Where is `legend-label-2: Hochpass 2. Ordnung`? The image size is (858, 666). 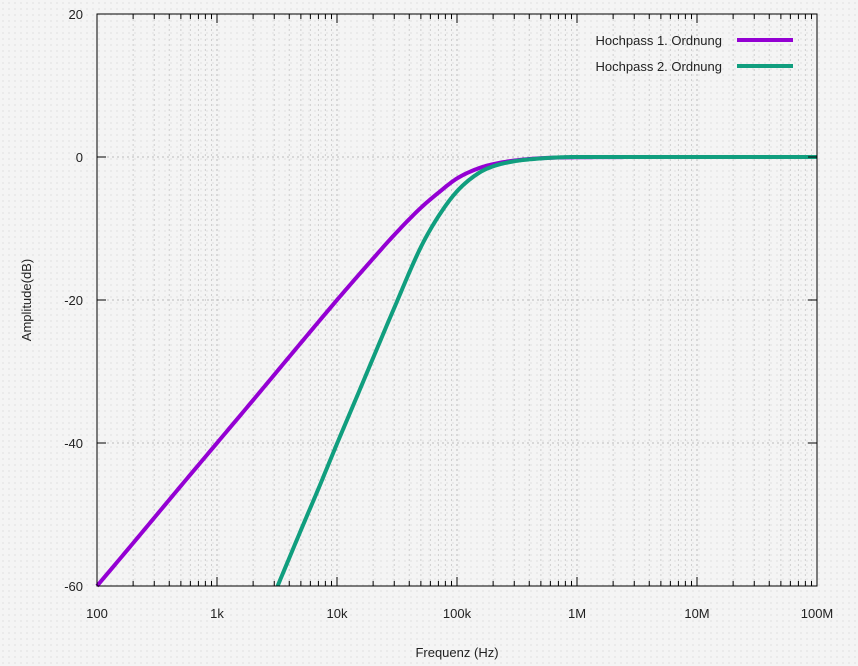 legend-label-2: Hochpass 2. Ordnung is located at coordinates (659, 66).